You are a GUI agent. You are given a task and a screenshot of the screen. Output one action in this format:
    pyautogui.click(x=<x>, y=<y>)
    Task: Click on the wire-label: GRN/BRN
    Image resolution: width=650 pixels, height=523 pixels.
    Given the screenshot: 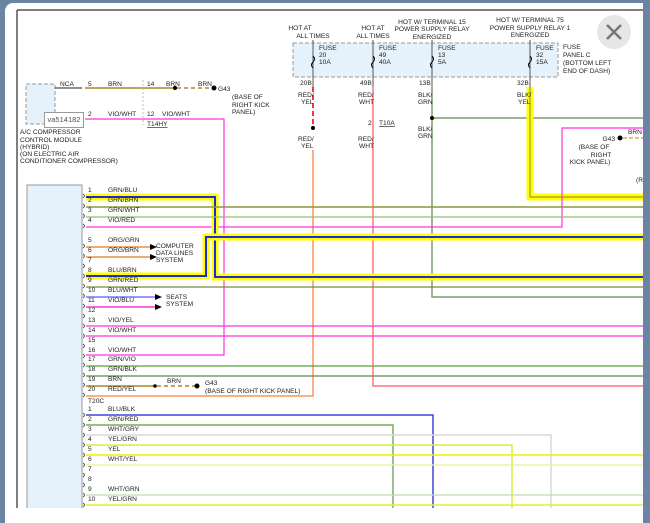 What is the action you would take?
    pyautogui.click(x=123, y=200)
    